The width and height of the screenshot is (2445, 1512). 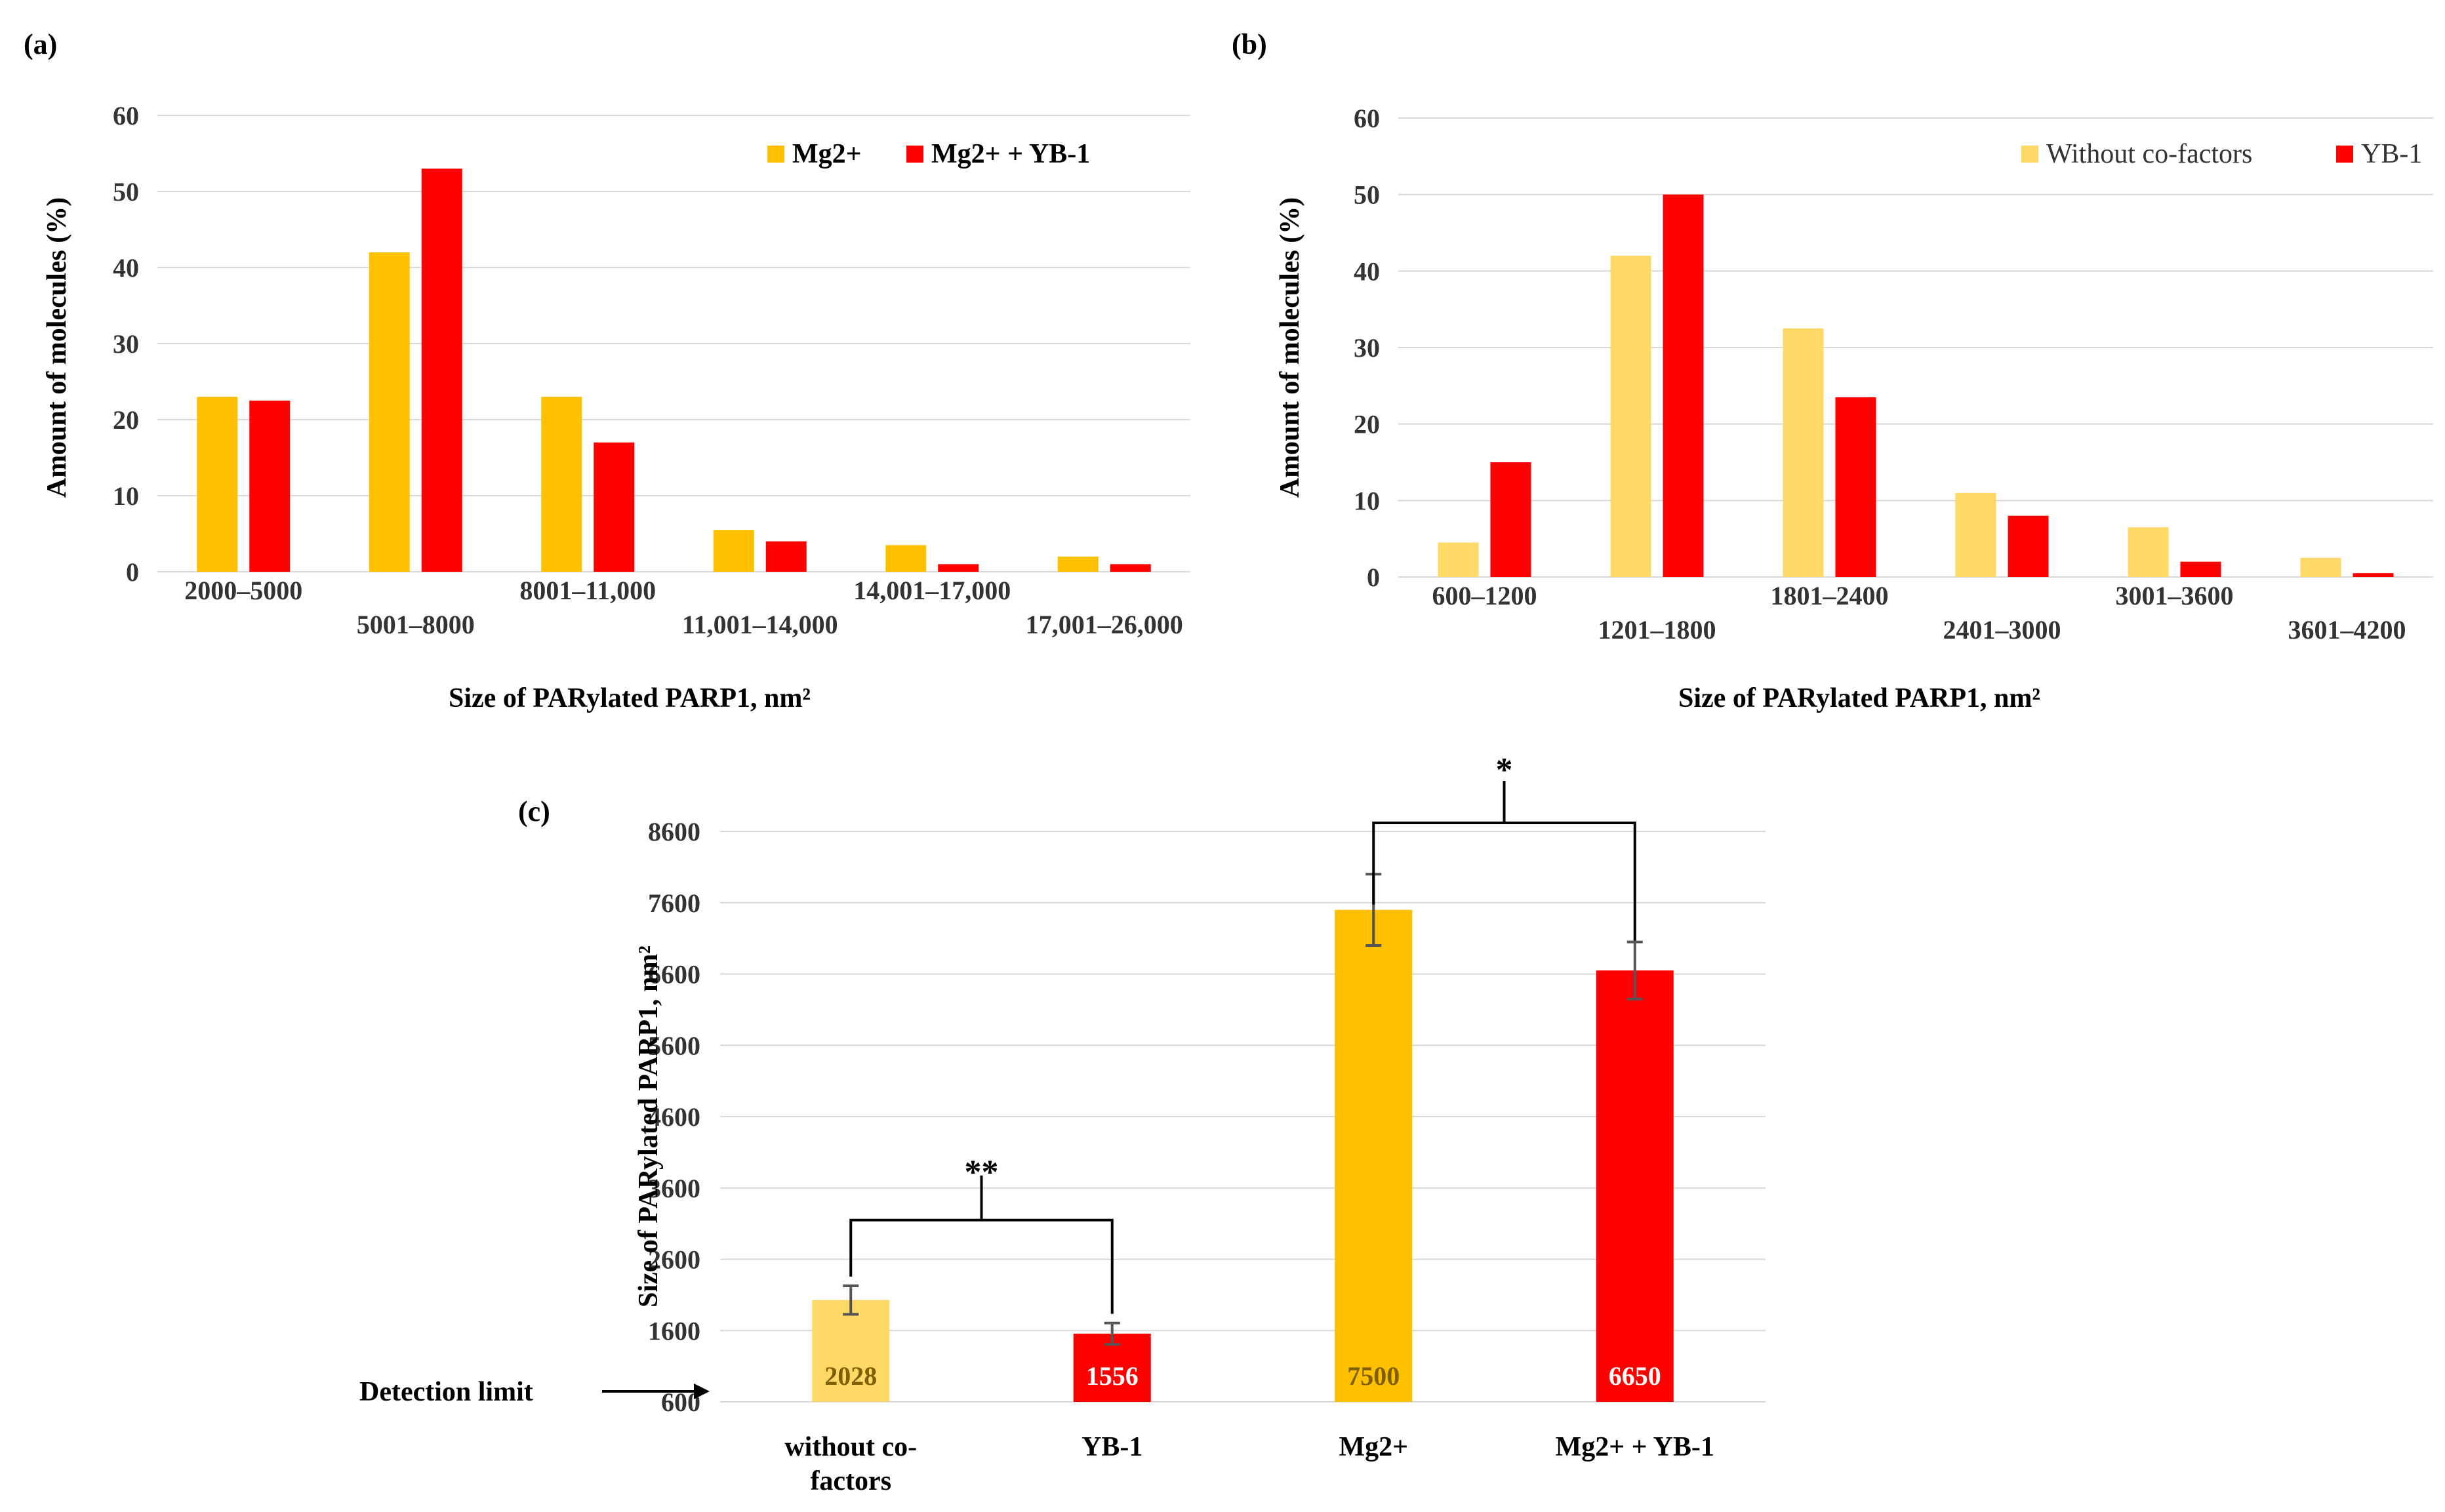 What do you see at coordinates (1111, 1447) in the screenshot?
I see `x-tick-label: YB-1` at bounding box center [1111, 1447].